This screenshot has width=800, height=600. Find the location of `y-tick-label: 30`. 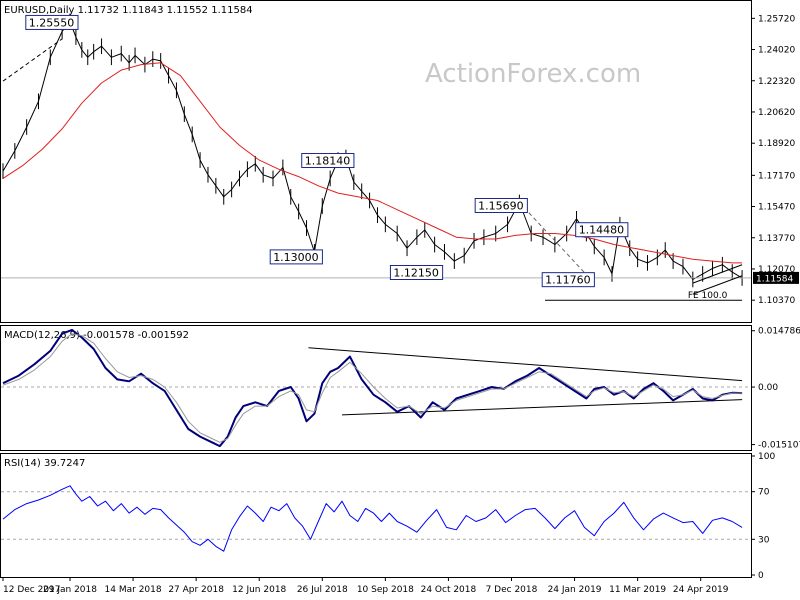

y-tick-label: 30 is located at coordinates (764, 540).